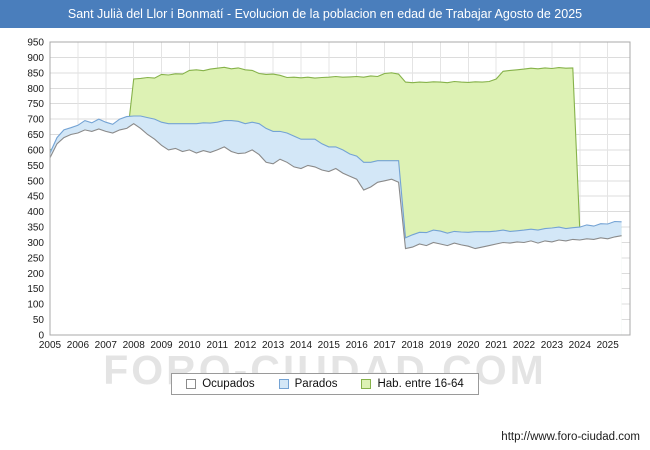 Image resolution: width=650 pixels, height=450 pixels. I want to click on y-axis-label: 450, so click(35, 197).